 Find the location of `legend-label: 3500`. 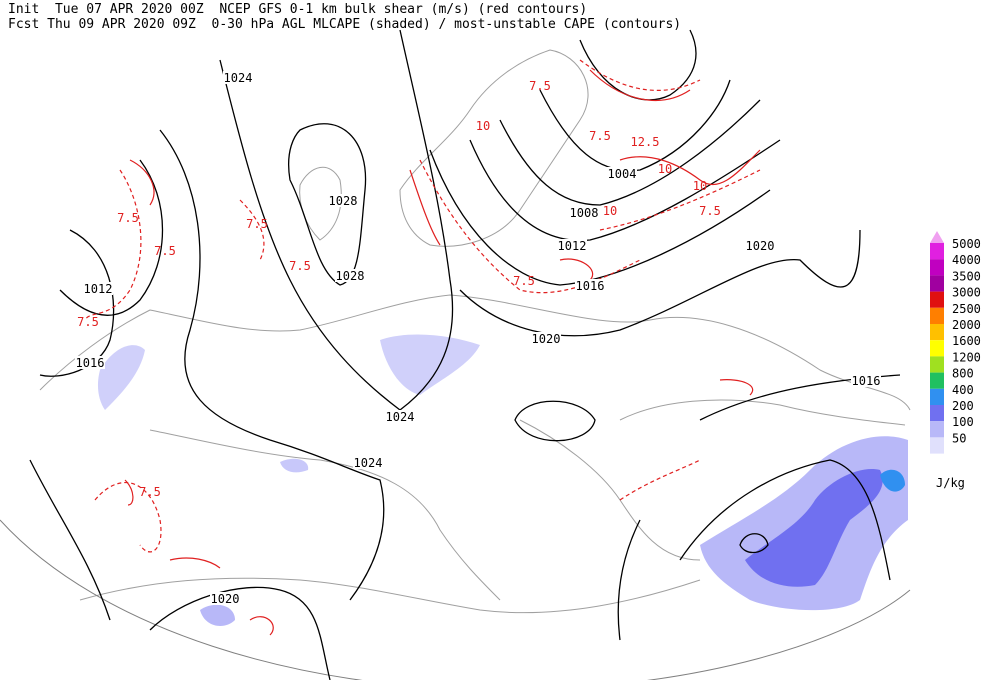

legend-label: 3500 is located at coordinates (966, 276).